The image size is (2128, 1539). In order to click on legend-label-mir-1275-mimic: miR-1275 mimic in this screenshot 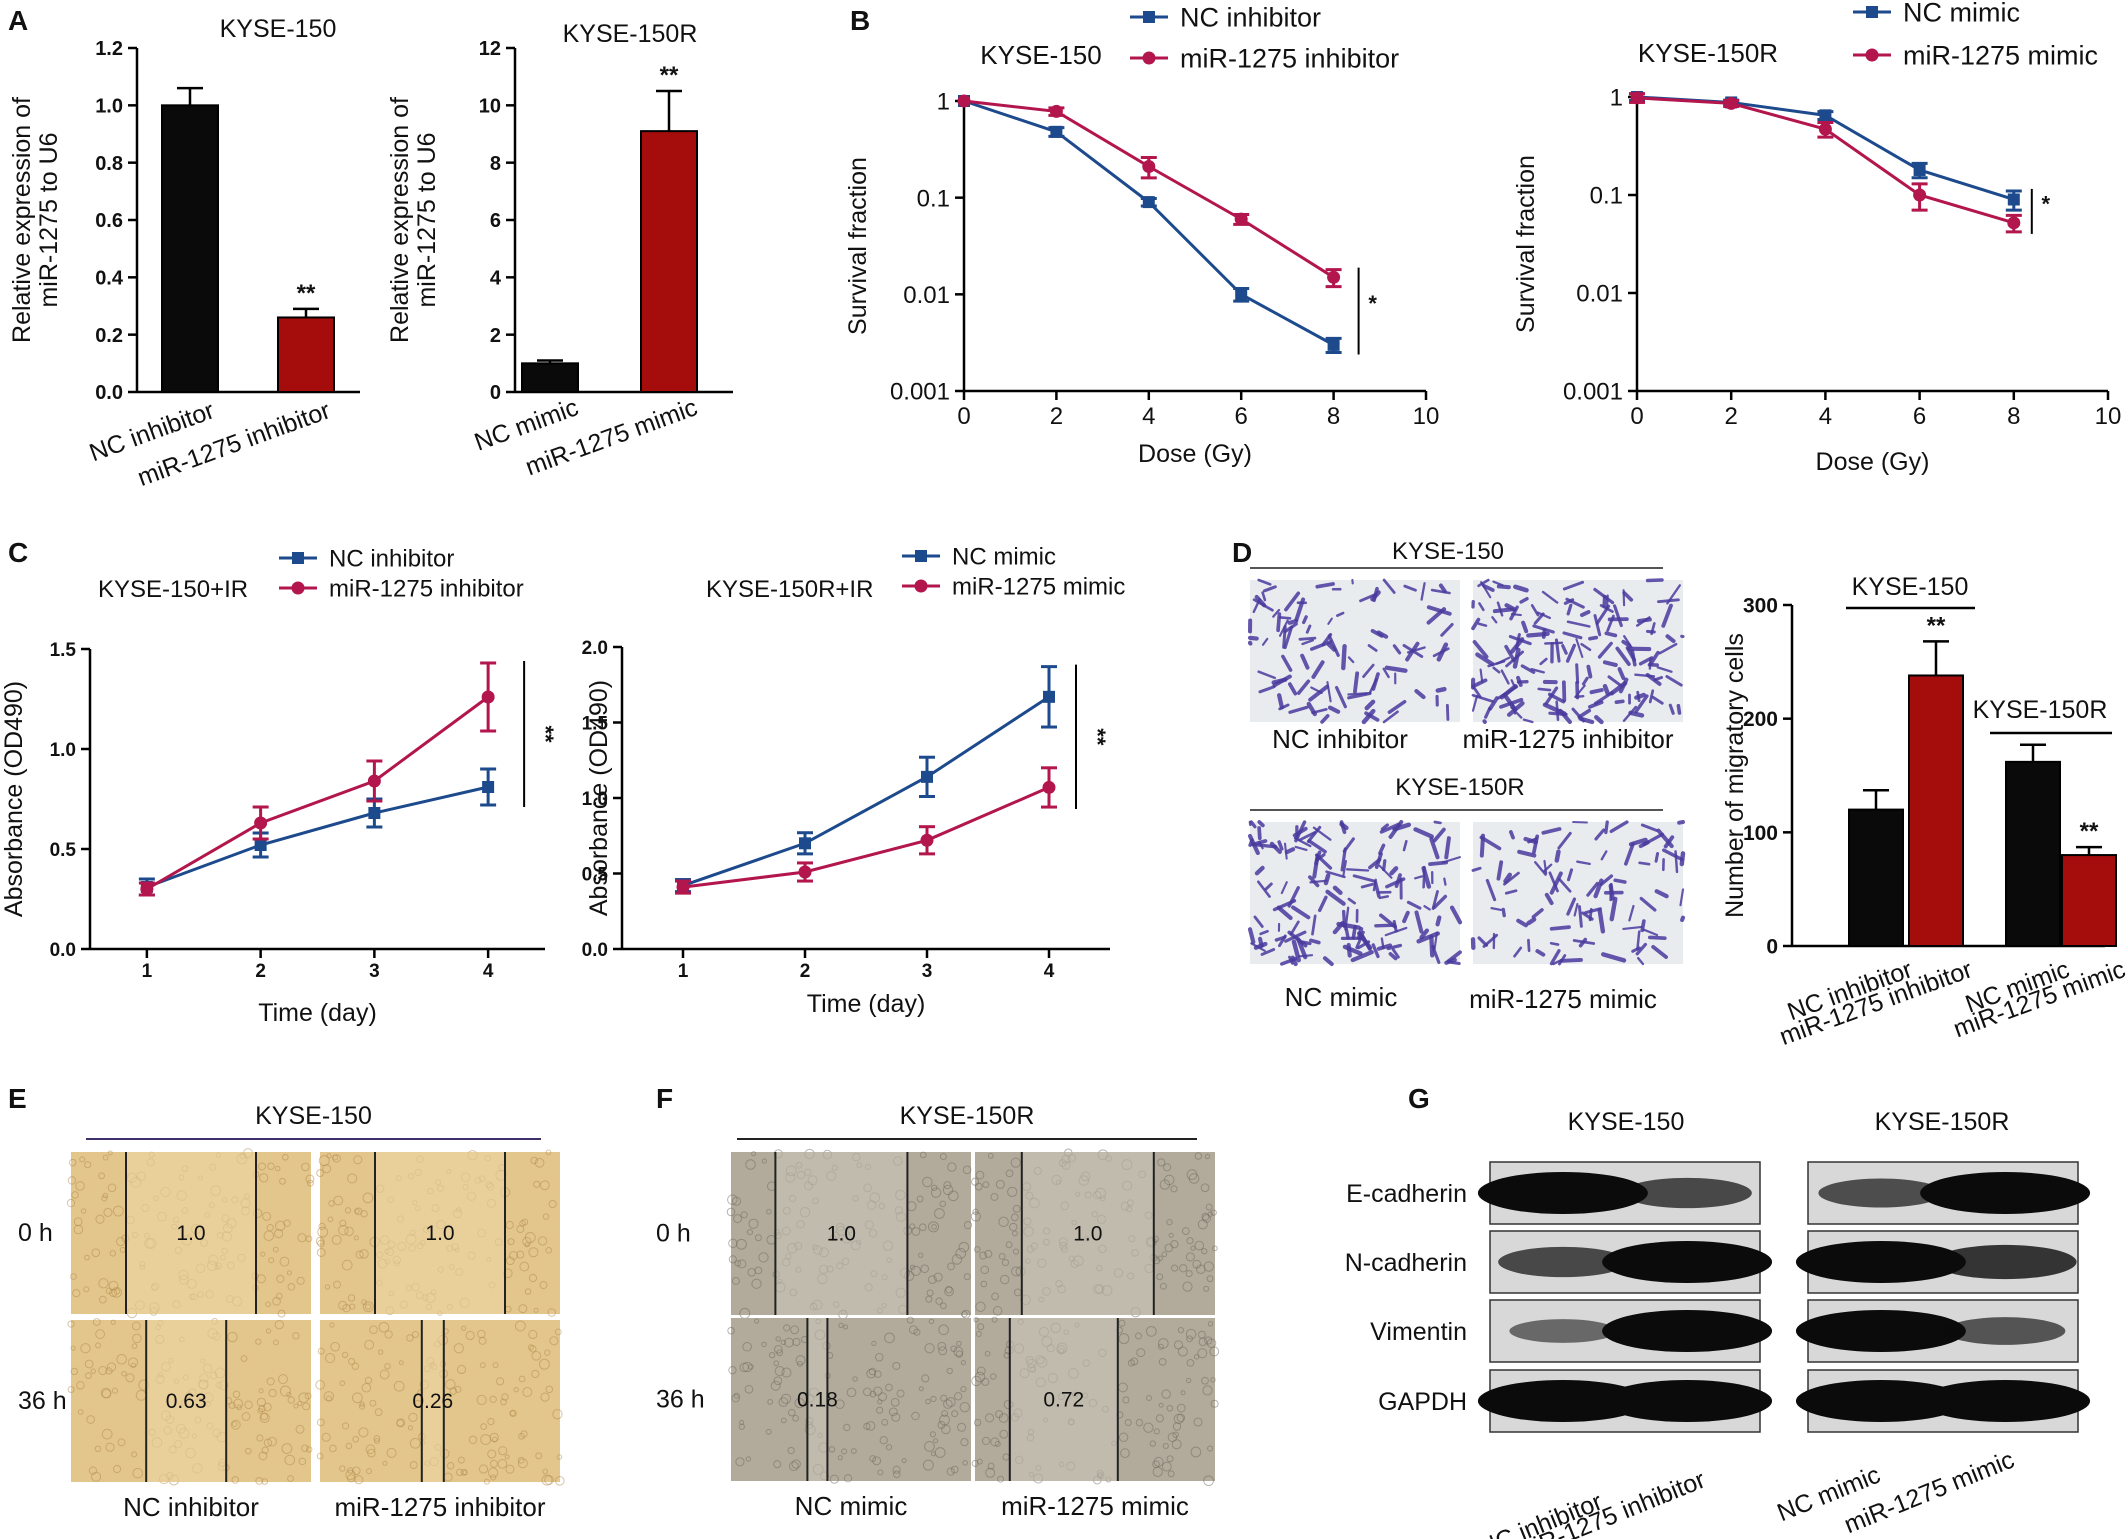, I will do `click(2000, 56)`.